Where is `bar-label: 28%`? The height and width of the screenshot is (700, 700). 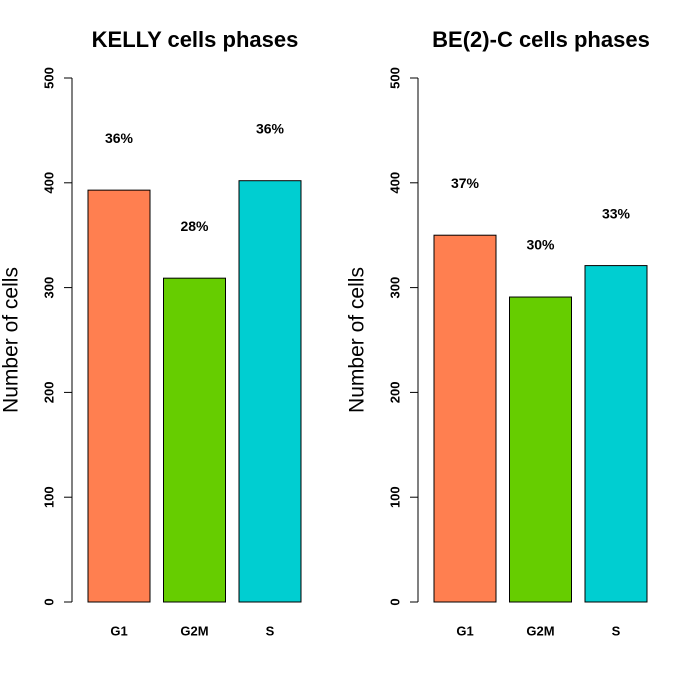 bar-label: 28% is located at coordinates (194, 226).